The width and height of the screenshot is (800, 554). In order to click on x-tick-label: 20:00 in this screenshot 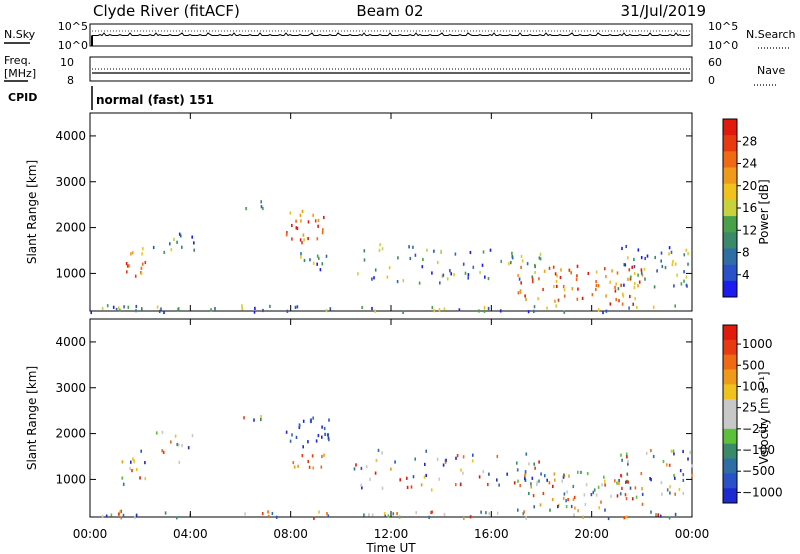, I will do `click(591, 534)`.